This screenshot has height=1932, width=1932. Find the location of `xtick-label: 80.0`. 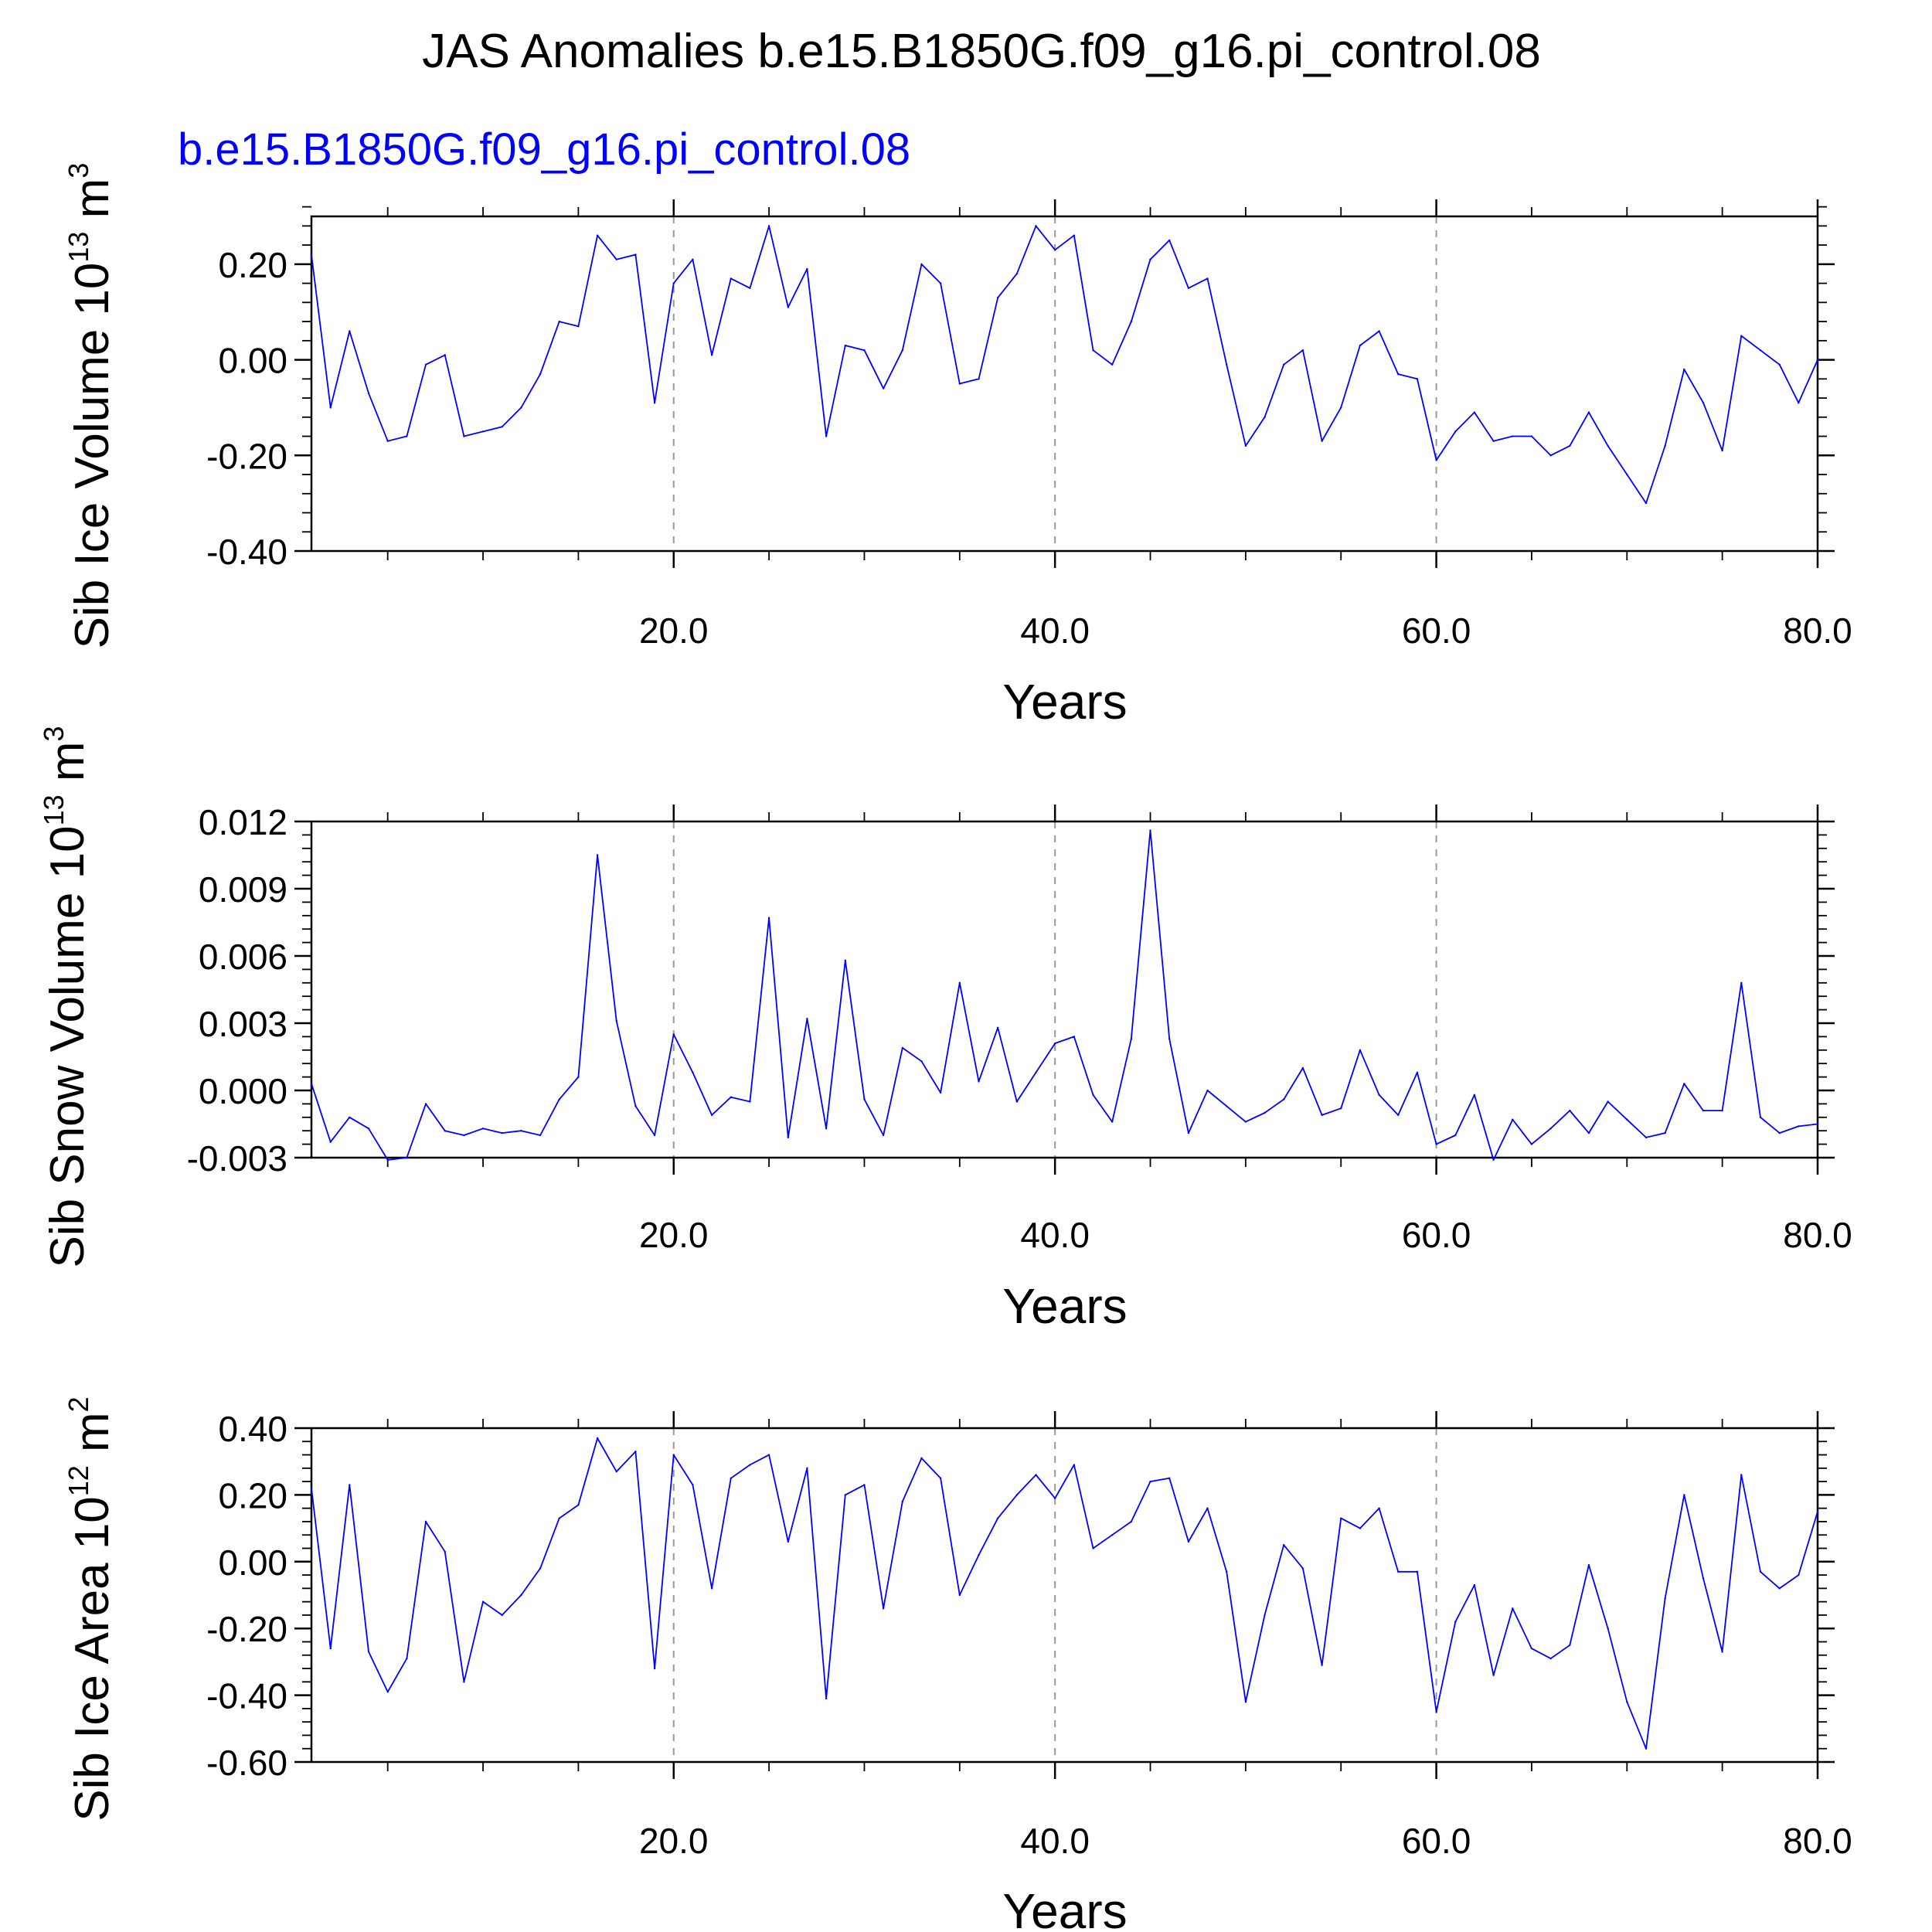

xtick-label: 80.0 is located at coordinates (1817, 1235).